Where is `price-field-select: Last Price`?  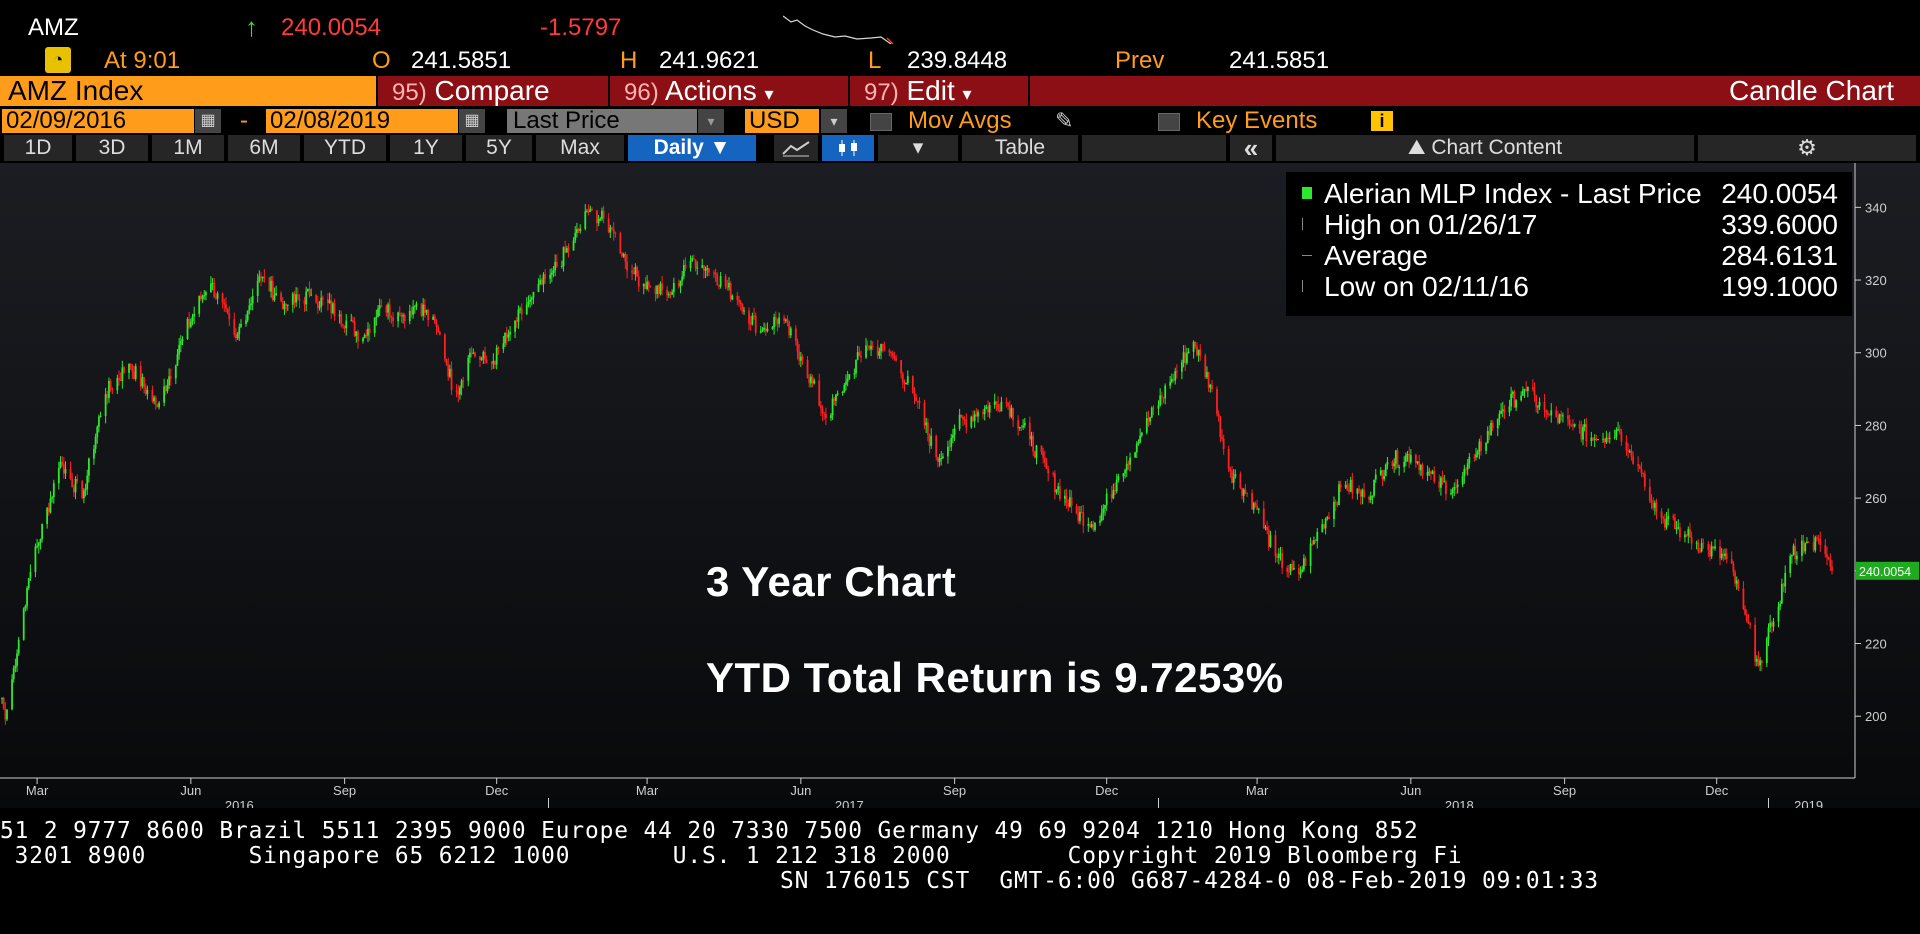 price-field-select: Last Price is located at coordinates (602, 121).